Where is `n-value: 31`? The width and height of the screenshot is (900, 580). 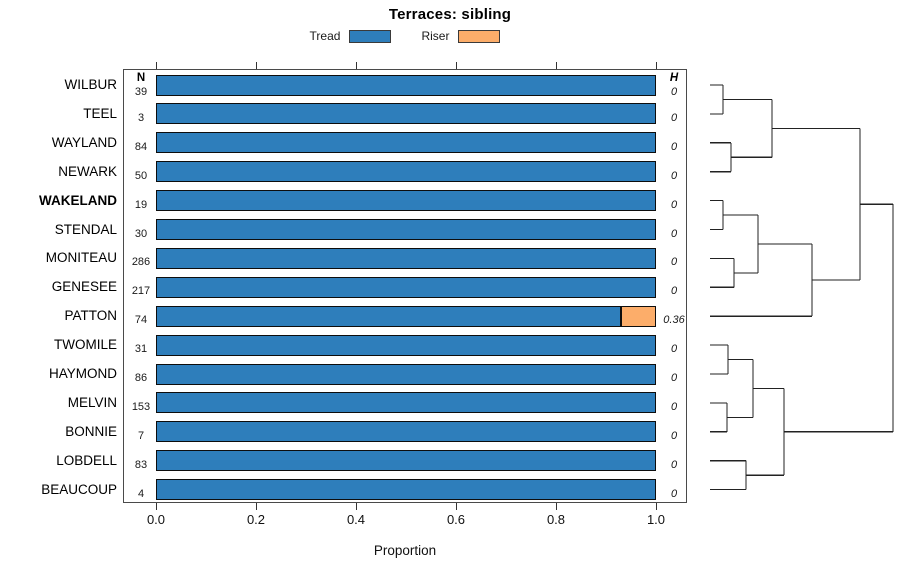
n-value: 31 is located at coordinates (141, 349).